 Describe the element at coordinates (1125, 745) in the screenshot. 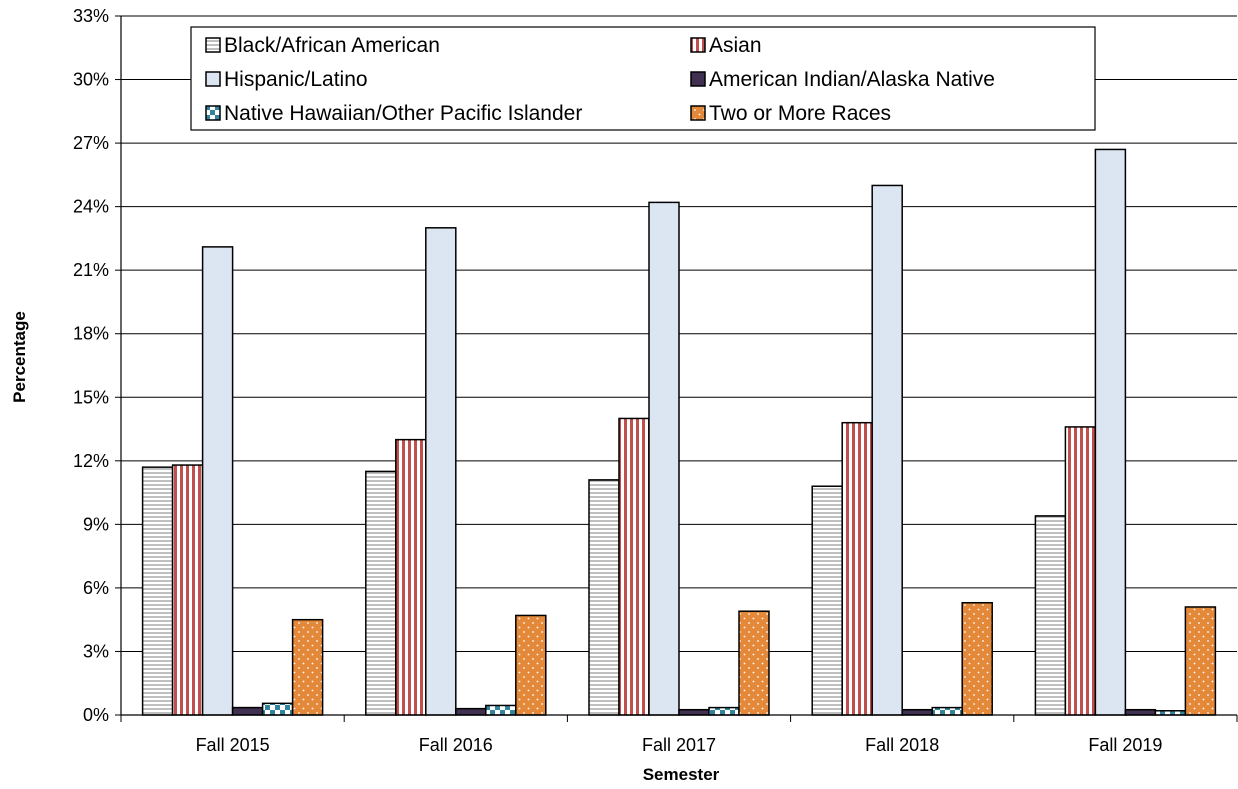

I see `x-tick-label: Fall 2019` at that location.